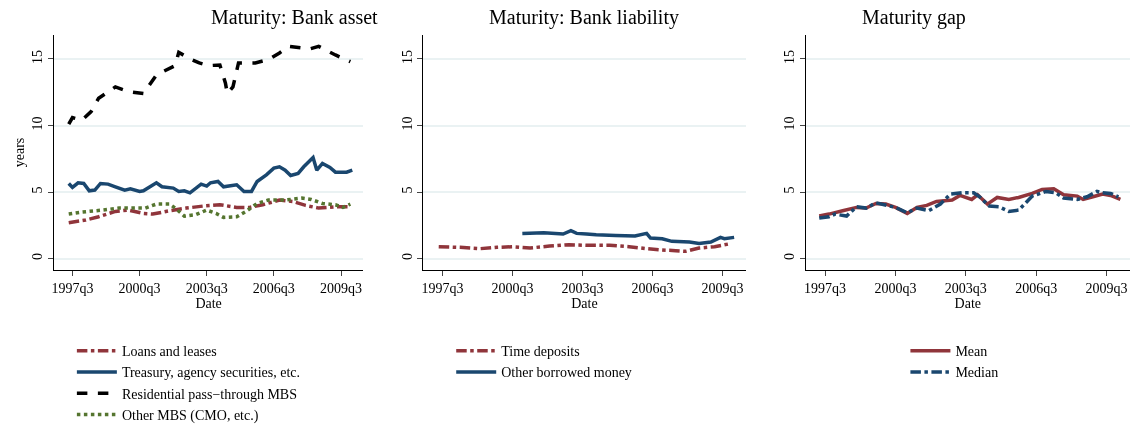 Image resolution: width=1143 pixels, height=444 pixels. What do you see at coordinates (190, 415) in the screenshot?
I see `legend-label: Other MBS (CMO, etc.)` at bounding box center [190, 415].